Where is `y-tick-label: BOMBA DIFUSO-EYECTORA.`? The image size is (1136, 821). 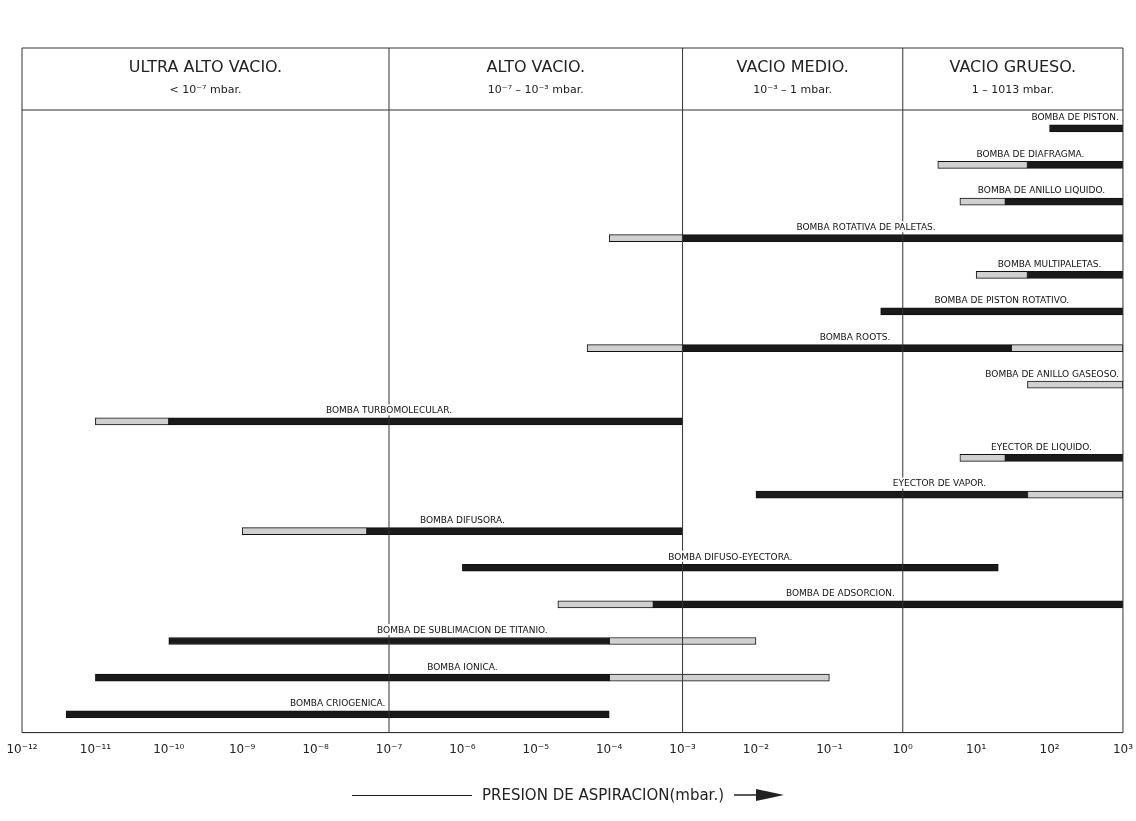 y-tick-label: BOMBA DIFUSO-EYECTORA. is located at coordinates (730, 556).